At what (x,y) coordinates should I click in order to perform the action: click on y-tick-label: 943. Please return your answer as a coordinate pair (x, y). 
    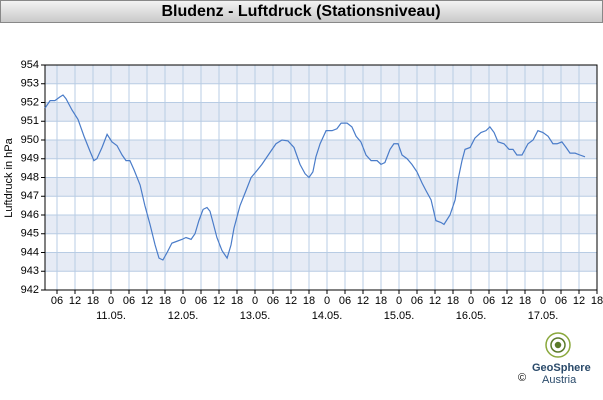
    Looking at the image, I should click on (30, 271).